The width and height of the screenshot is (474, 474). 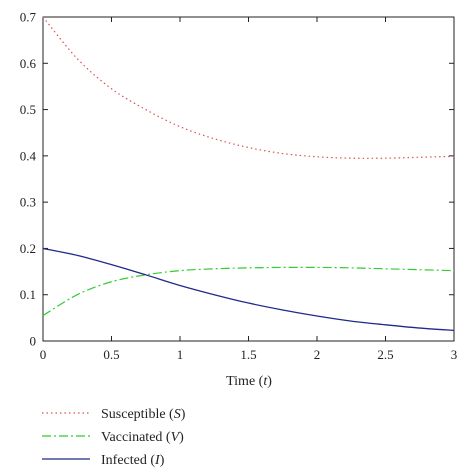 What do you see at coordinates (33, 341) in the screenshot?
I see `y-tick-label: 0` at bounding box center [33, 341].